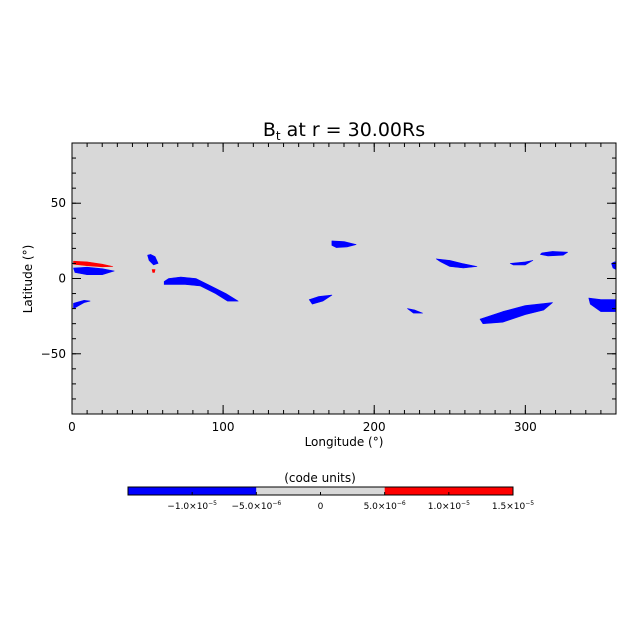 The image size is (640, 640). What do you see at coordinates (321, 507) in the screenshot?
I see `colorbar-tick-label: 0` at bounding box center [321, 507].